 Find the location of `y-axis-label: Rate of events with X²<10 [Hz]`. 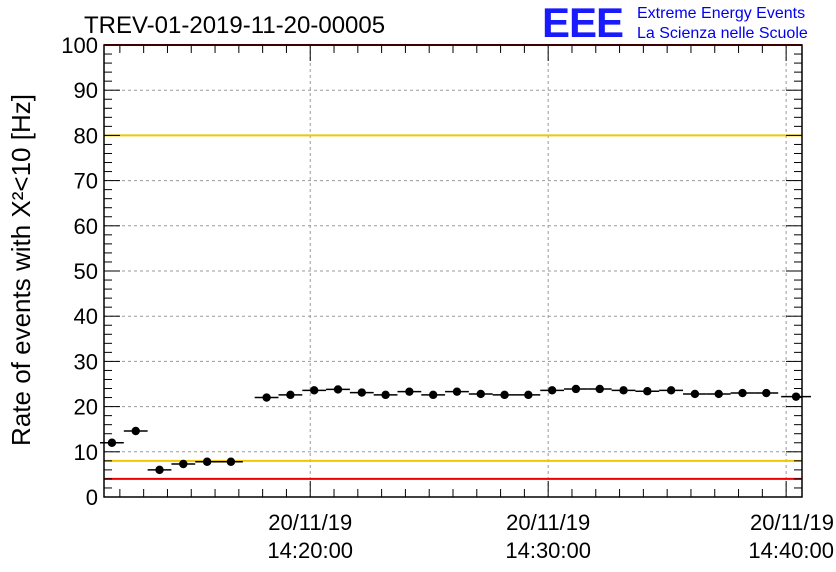

y-axis-label: Rate of events with X²<10 [Hz] is located at coordinates (21, 270).